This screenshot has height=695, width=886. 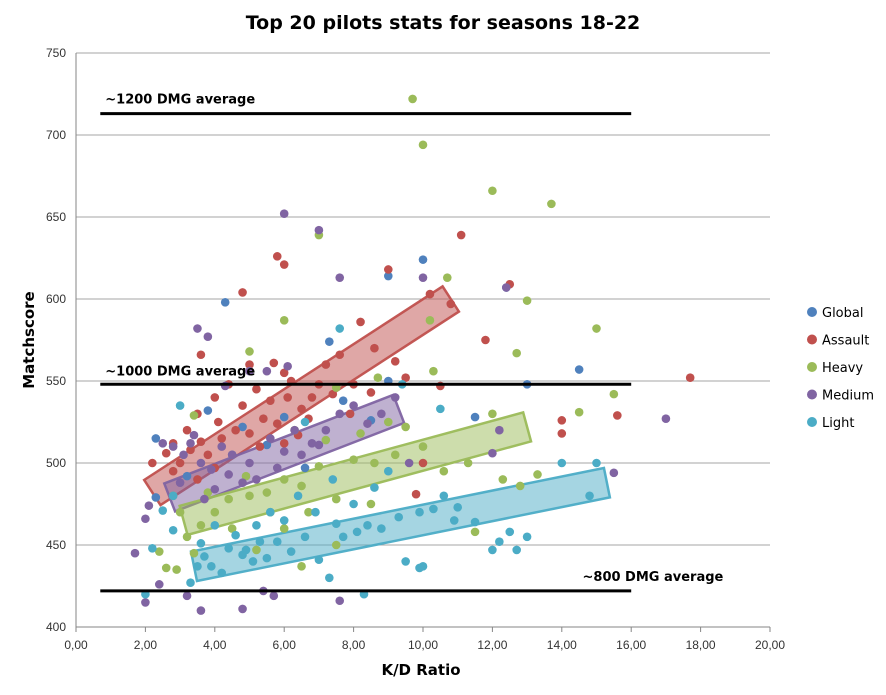 What do you see at coordinates (840, 368) in the screenshot?
I see `legend: Global Assault Heavy Medium Light` at bounding box center [840, 368].